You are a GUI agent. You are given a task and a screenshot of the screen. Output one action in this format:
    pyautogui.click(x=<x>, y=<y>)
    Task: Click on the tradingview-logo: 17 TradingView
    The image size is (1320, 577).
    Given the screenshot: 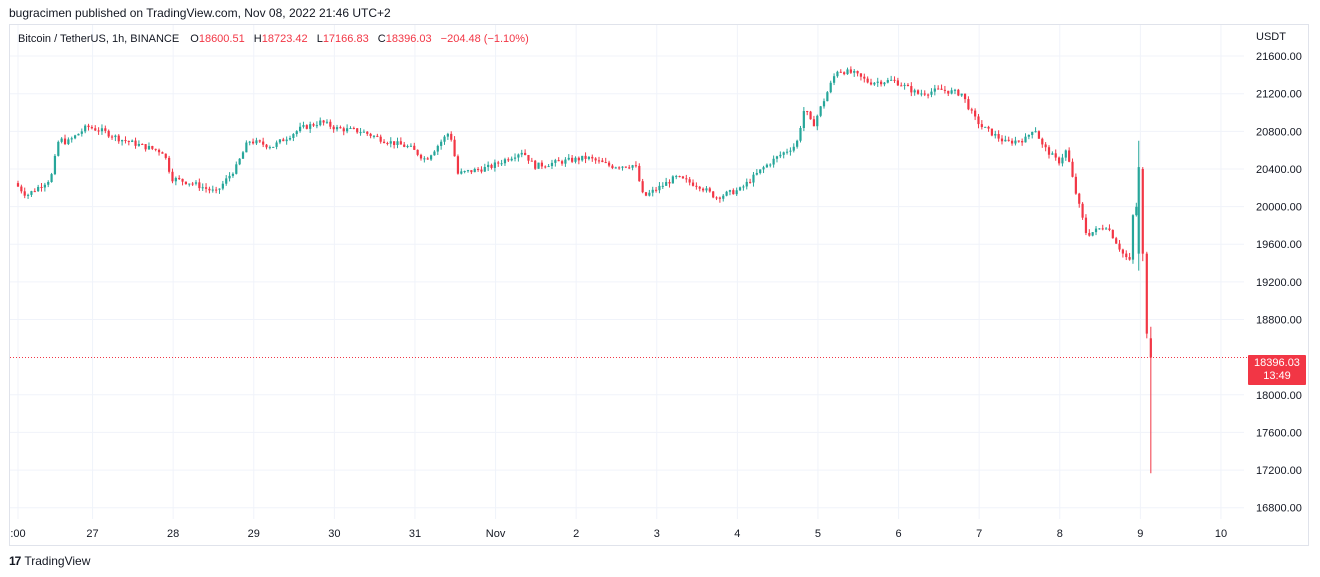 What is the action you would take?
    pyautogui.click(x=49, y=561)
    